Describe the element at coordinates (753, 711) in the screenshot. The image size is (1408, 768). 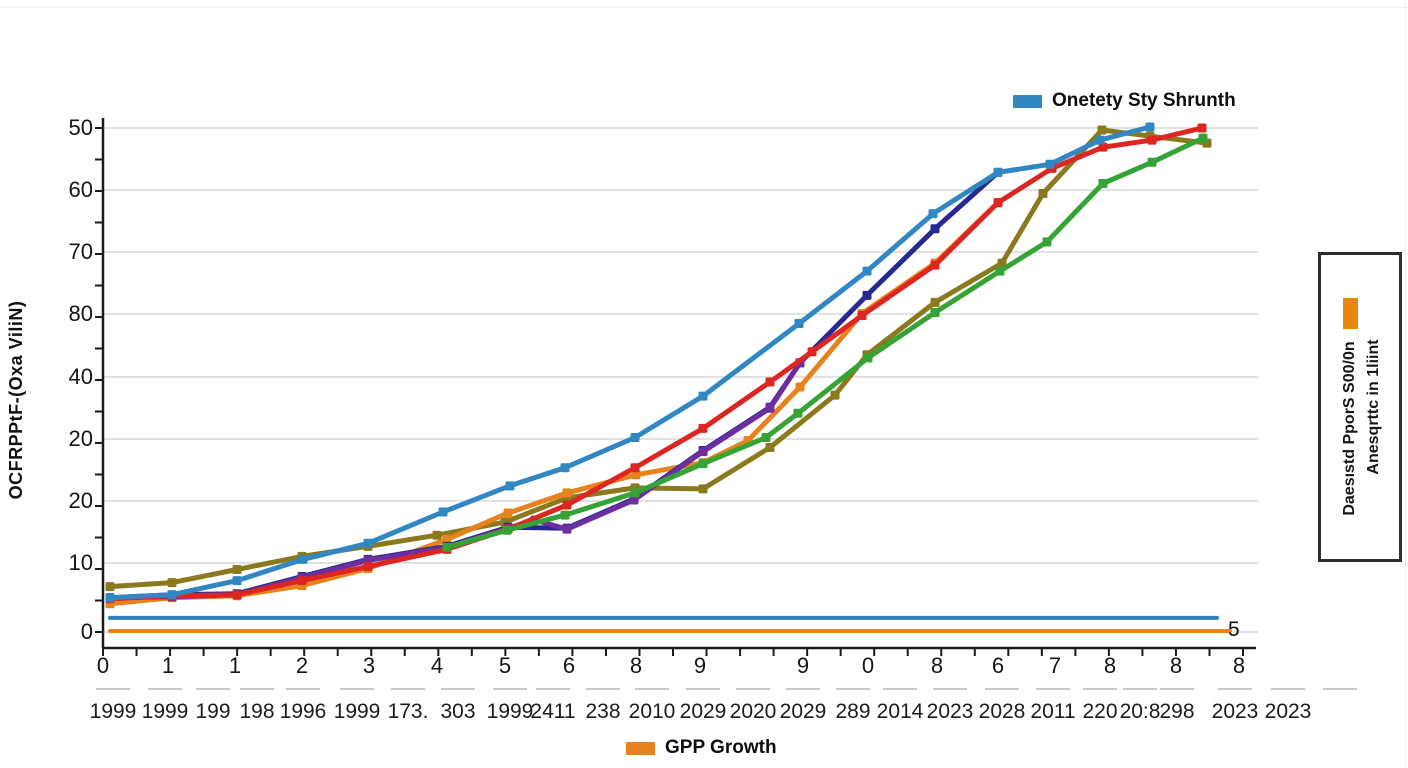
I see `x-tick-label-row2: 2020` at that location.